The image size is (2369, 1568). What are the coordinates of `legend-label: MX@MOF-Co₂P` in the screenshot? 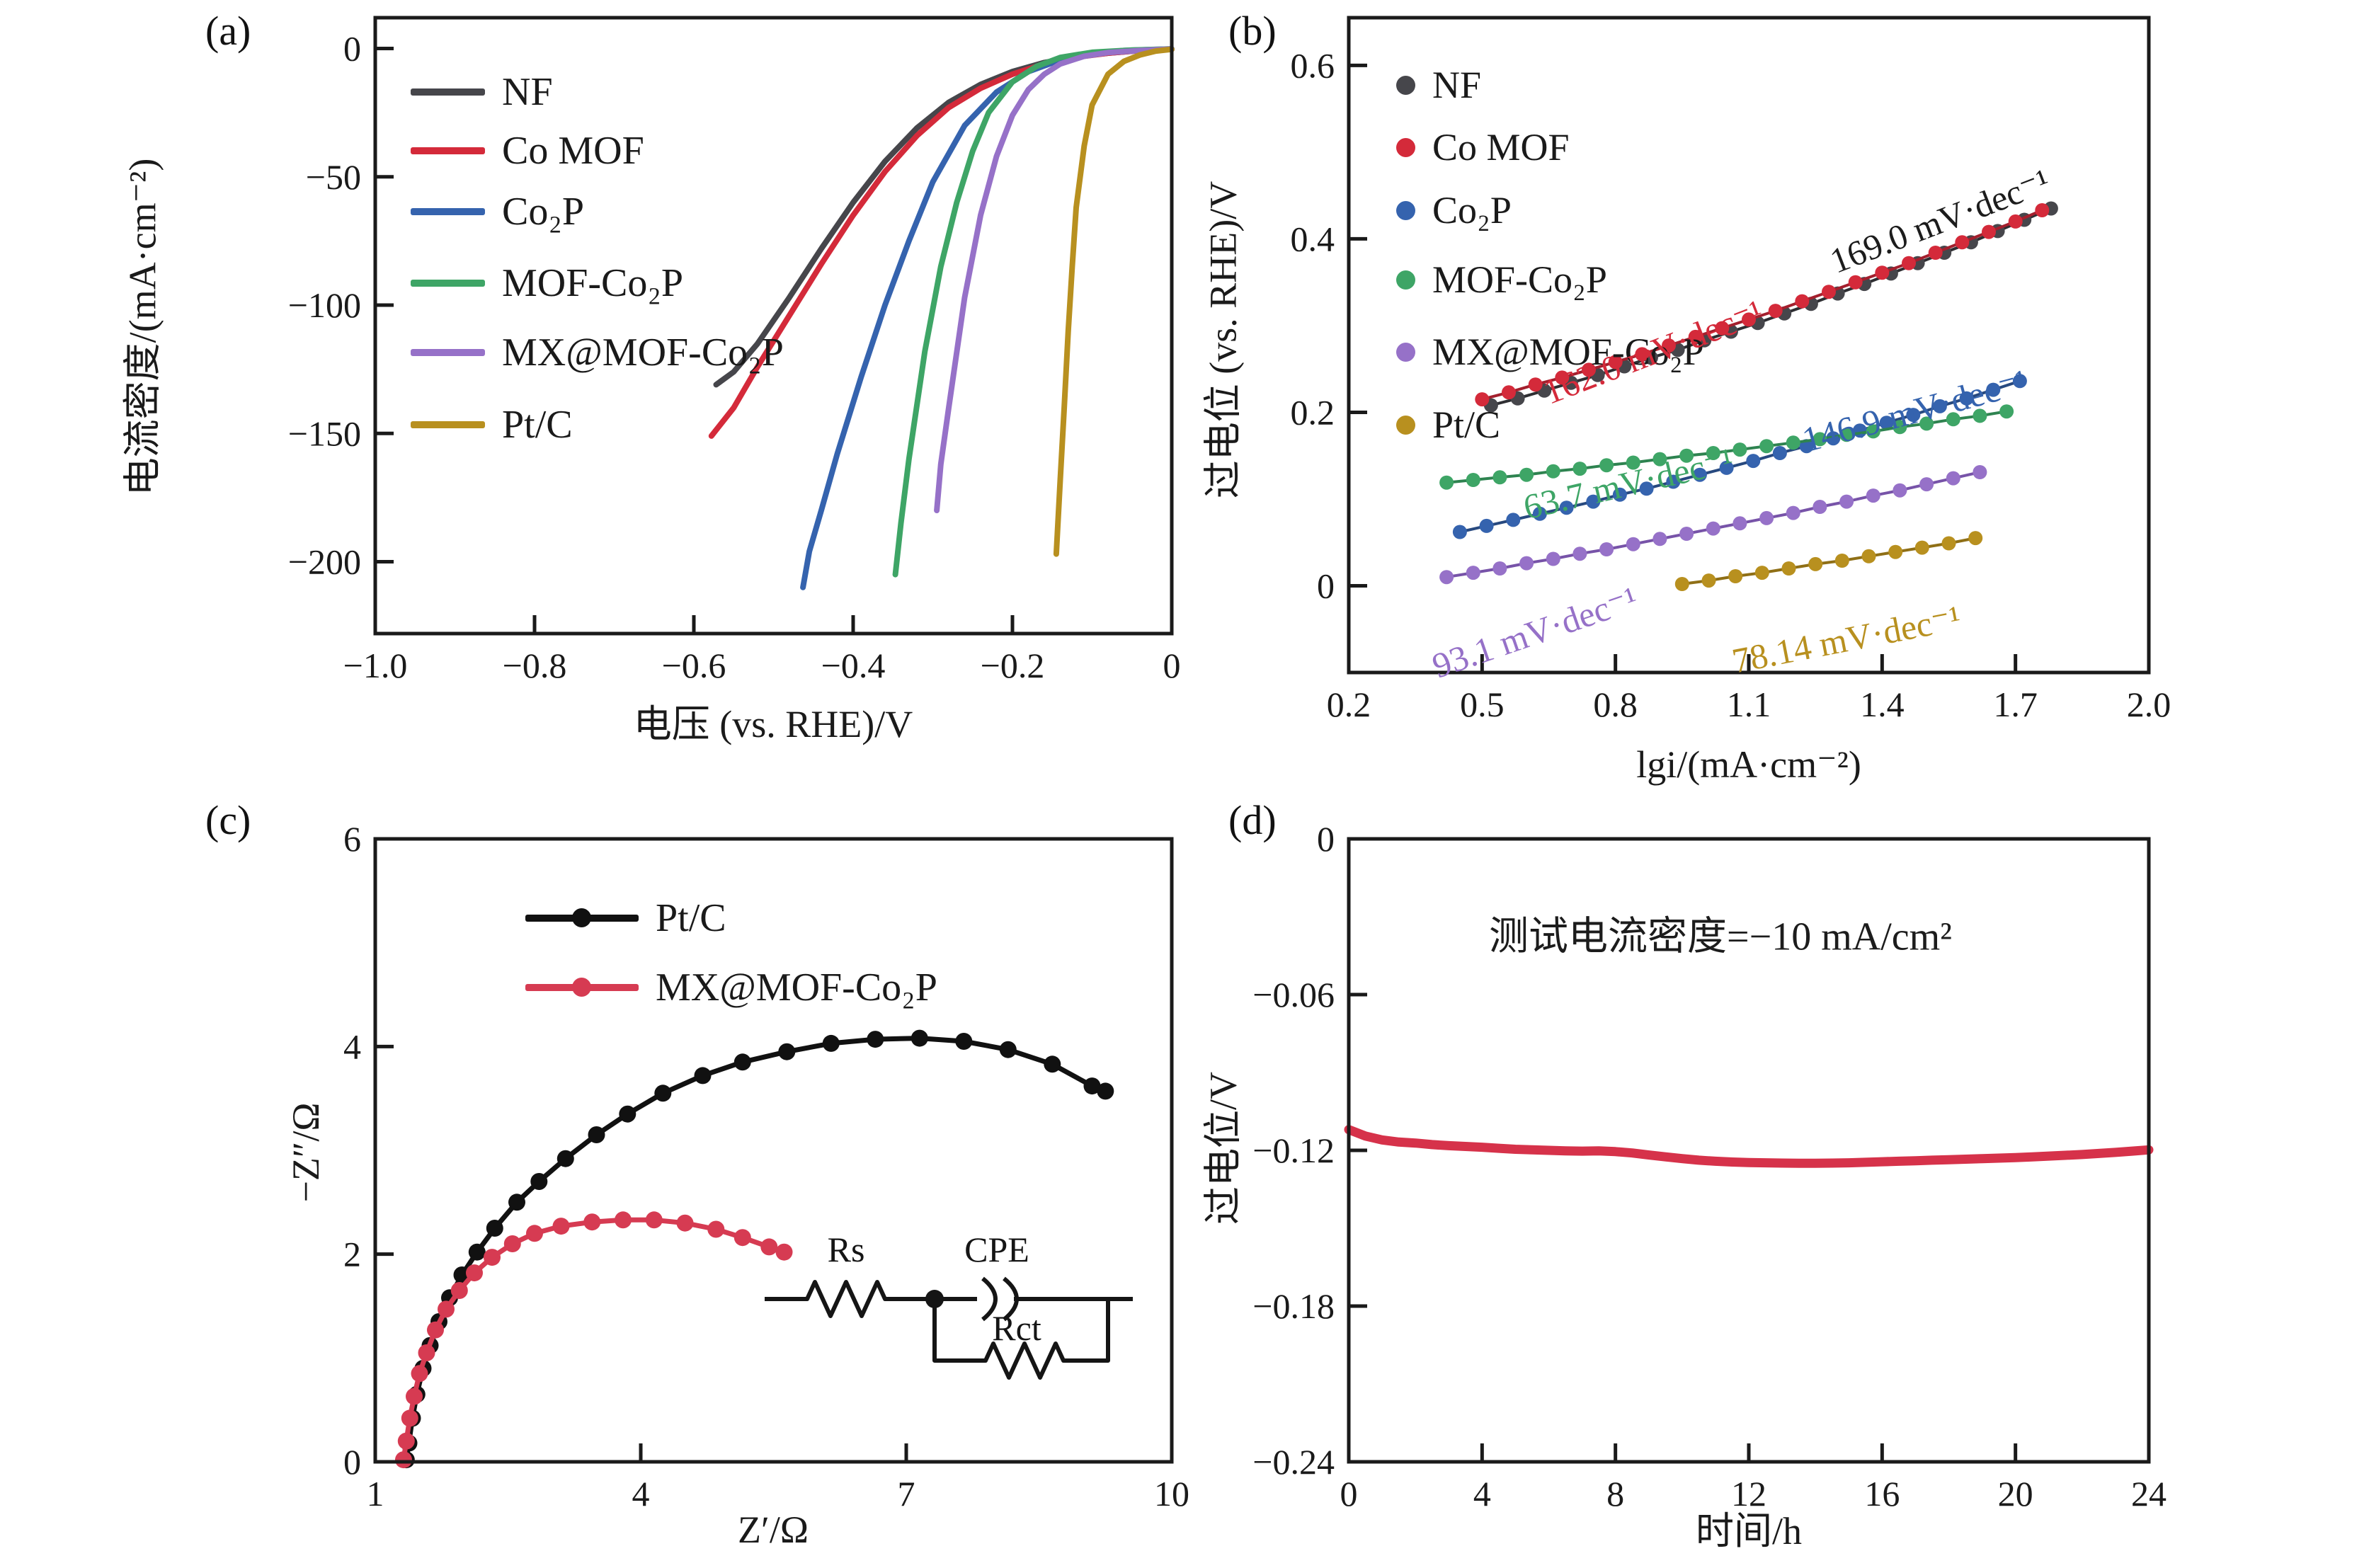 It's located at (643, 352).